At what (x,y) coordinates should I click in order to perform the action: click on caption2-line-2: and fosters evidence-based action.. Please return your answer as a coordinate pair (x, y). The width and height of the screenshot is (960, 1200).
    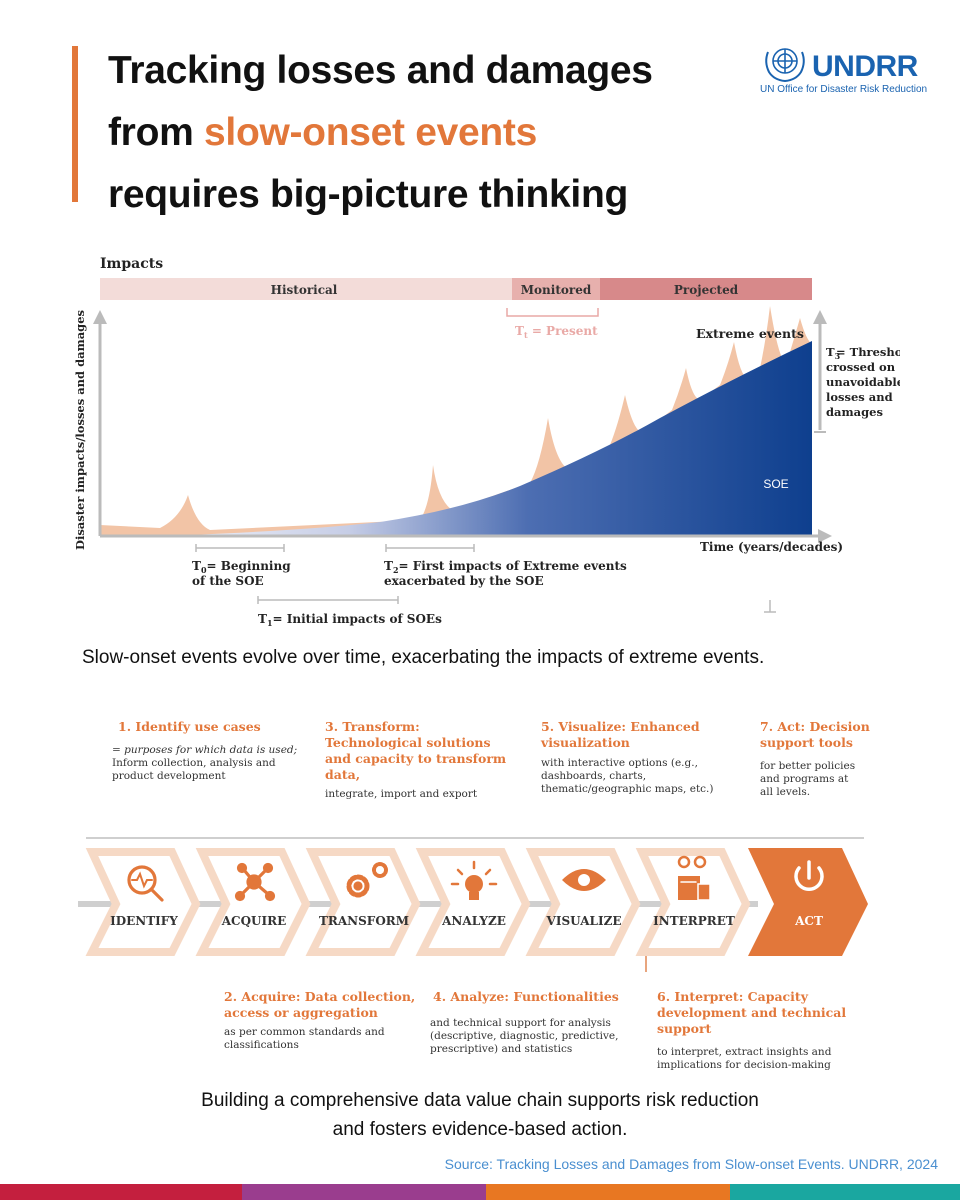
    Looking at the image, I should click on (480, 1129).